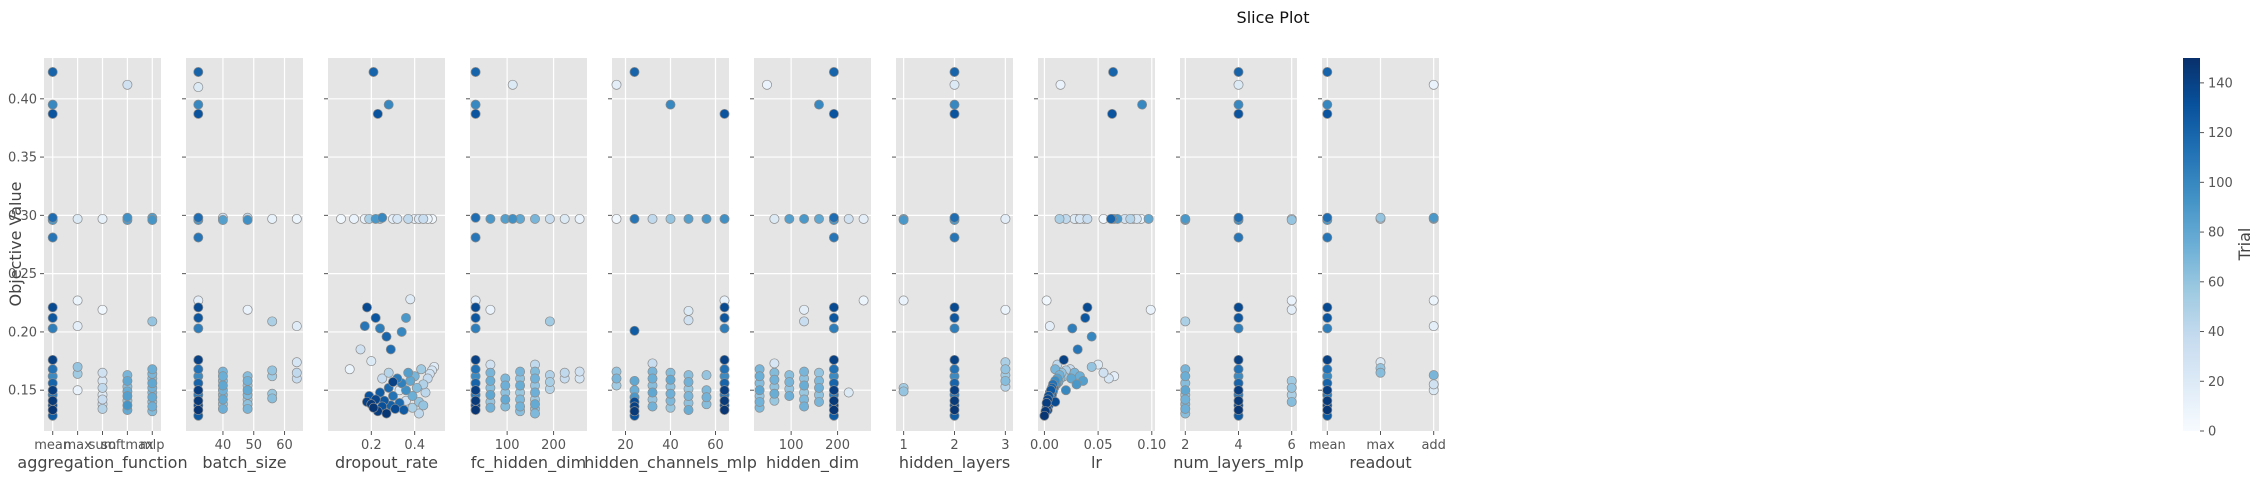  I want to click on colorbar-tick-label: 0, so click(2212, 432).